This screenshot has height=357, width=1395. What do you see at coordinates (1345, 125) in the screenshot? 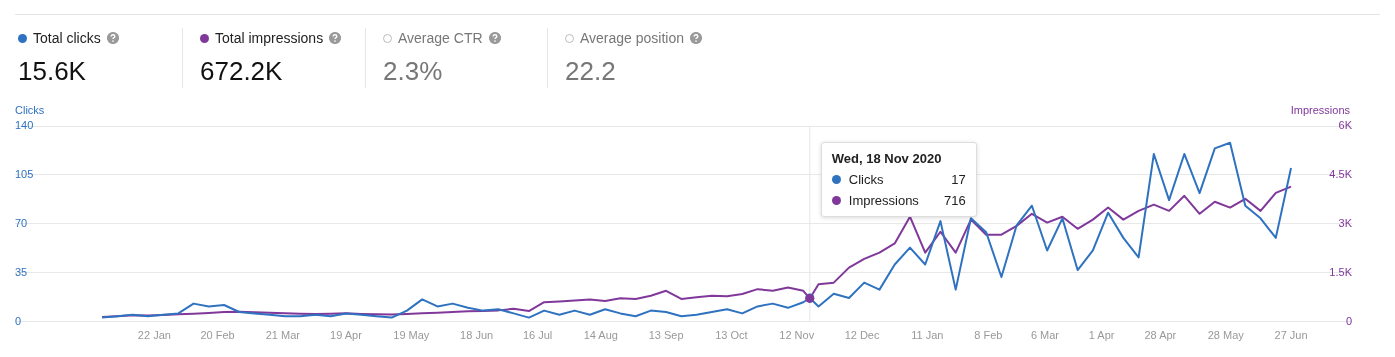
I see `y2-tick-label: 6K` at bounding box center [1345, 125].